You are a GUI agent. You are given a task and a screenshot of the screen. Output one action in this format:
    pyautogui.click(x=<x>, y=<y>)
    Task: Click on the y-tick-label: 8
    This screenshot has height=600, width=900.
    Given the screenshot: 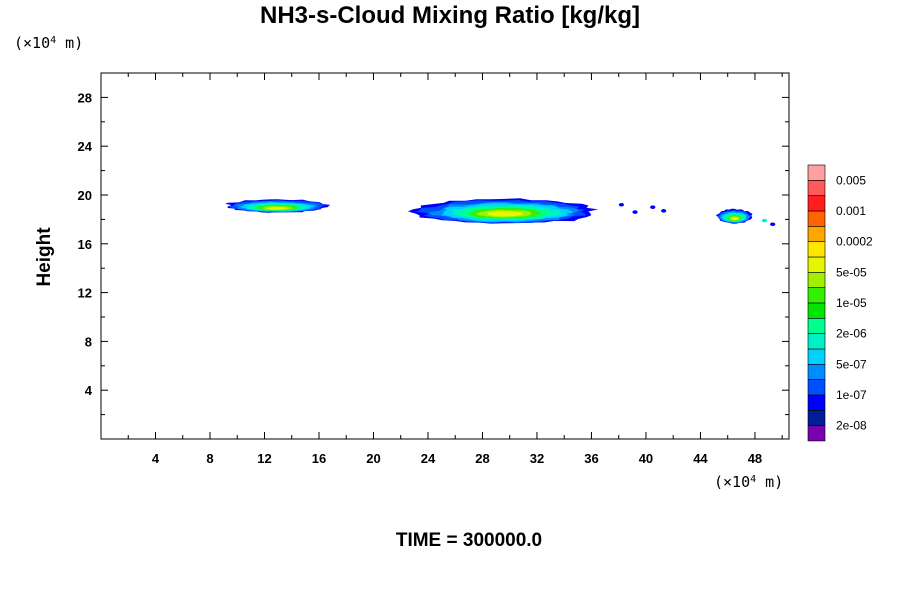 What is the action you would take?
    pyautogui.click(x=88, y=341)
    